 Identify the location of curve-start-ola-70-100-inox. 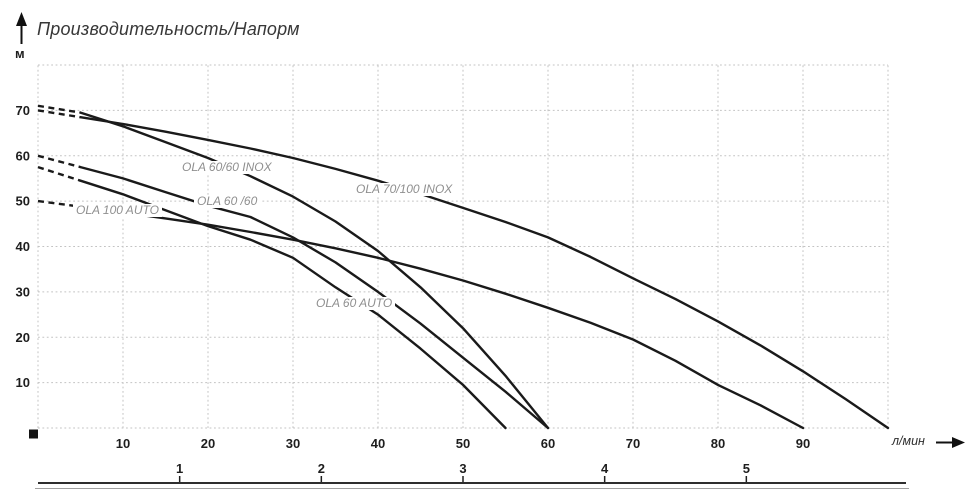
(59, 114).